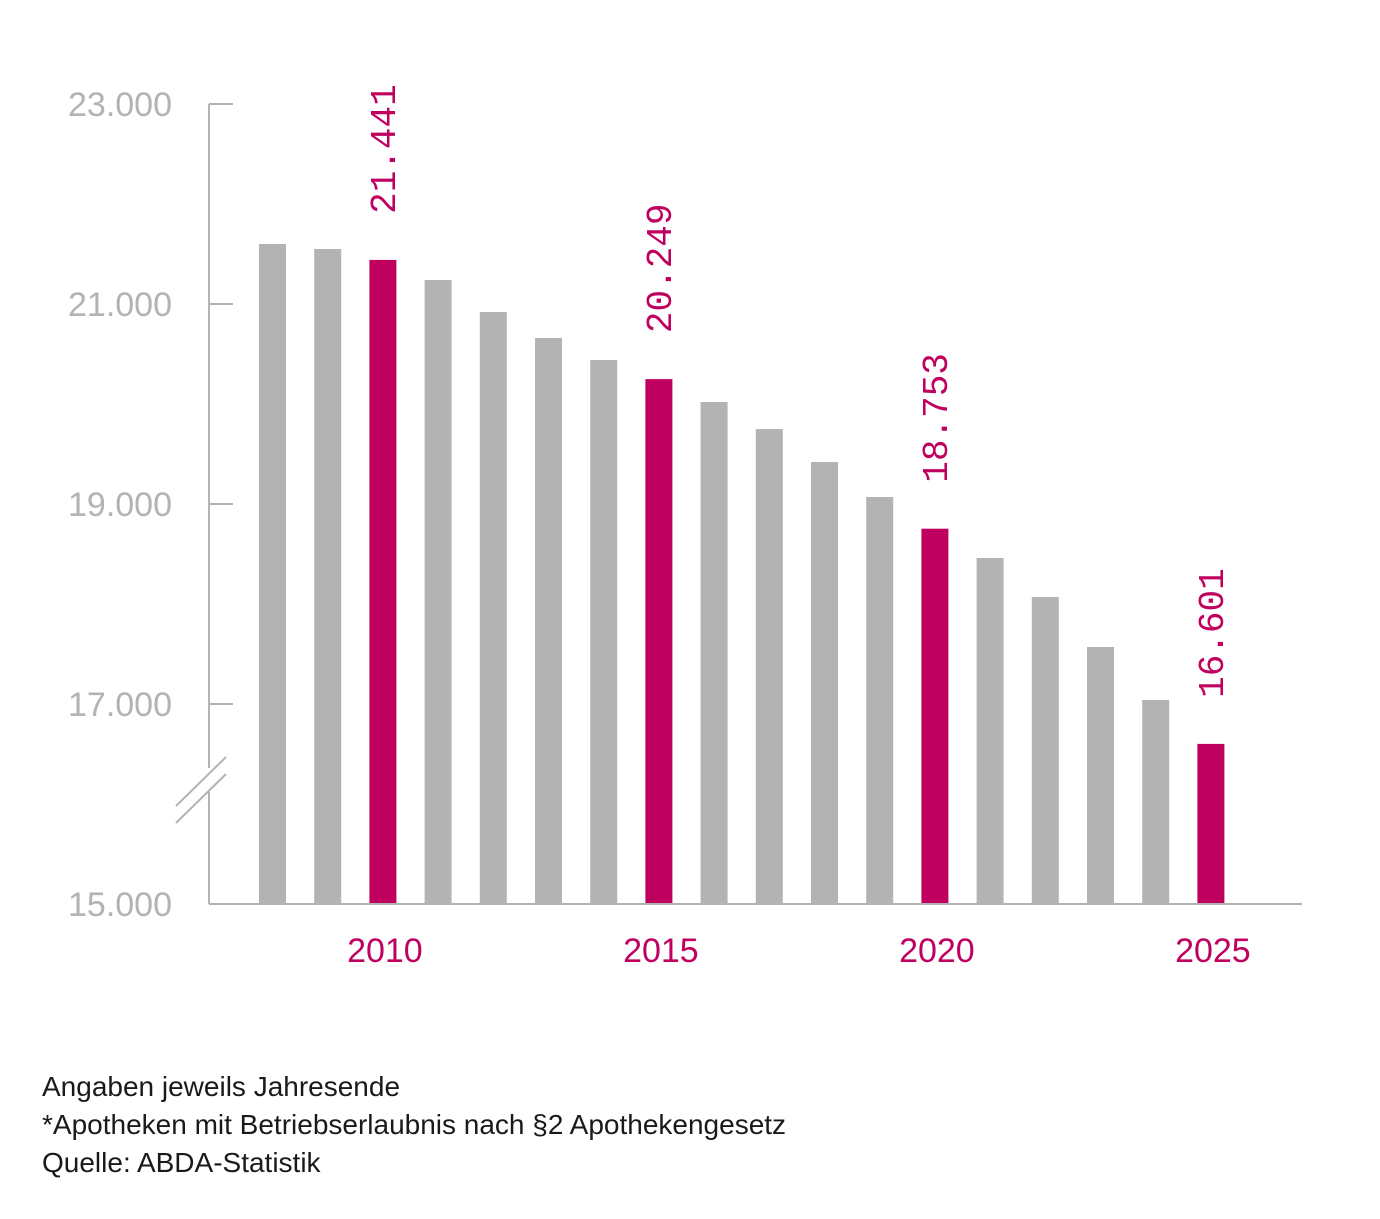 The height and width of the screenshot is (1219, 1380). Describe the element at coordinates (120, 105) in the screenshot. I see `y-tick-label: 23.000` at that location.